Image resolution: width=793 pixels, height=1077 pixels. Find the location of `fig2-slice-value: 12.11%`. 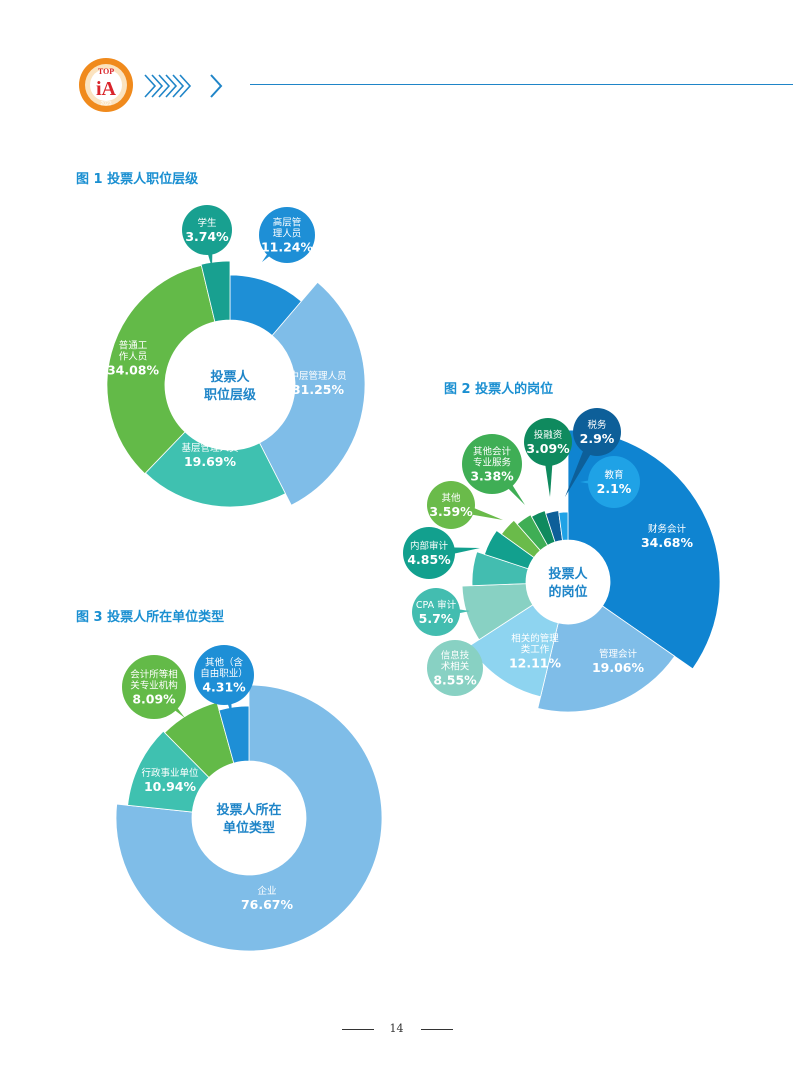

fig2-slice-value: 12.11% is located at coordinates (535, 663).